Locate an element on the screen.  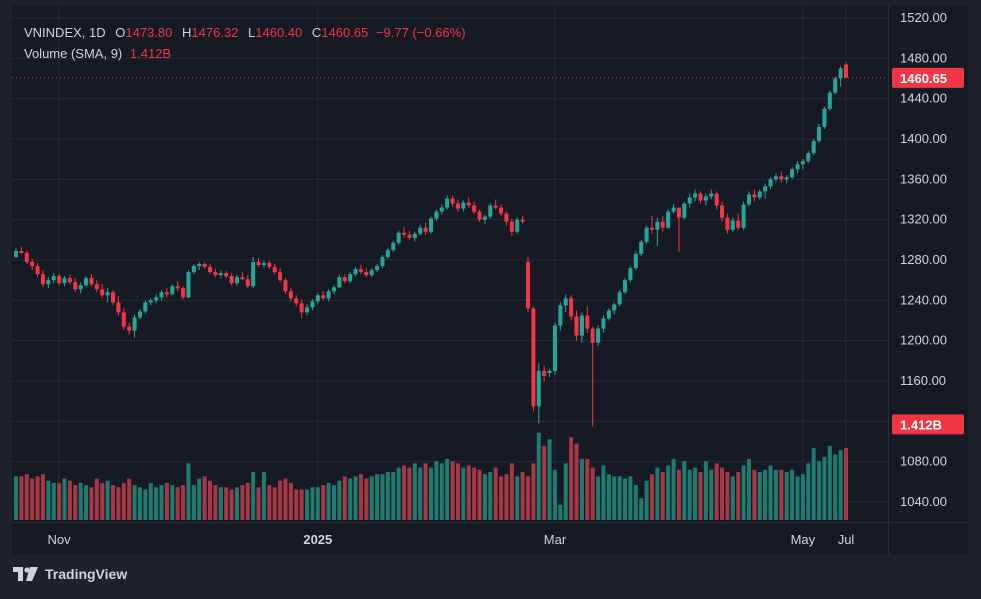
price-tick-label: 1360.00 is located at coordinates (923, 178).